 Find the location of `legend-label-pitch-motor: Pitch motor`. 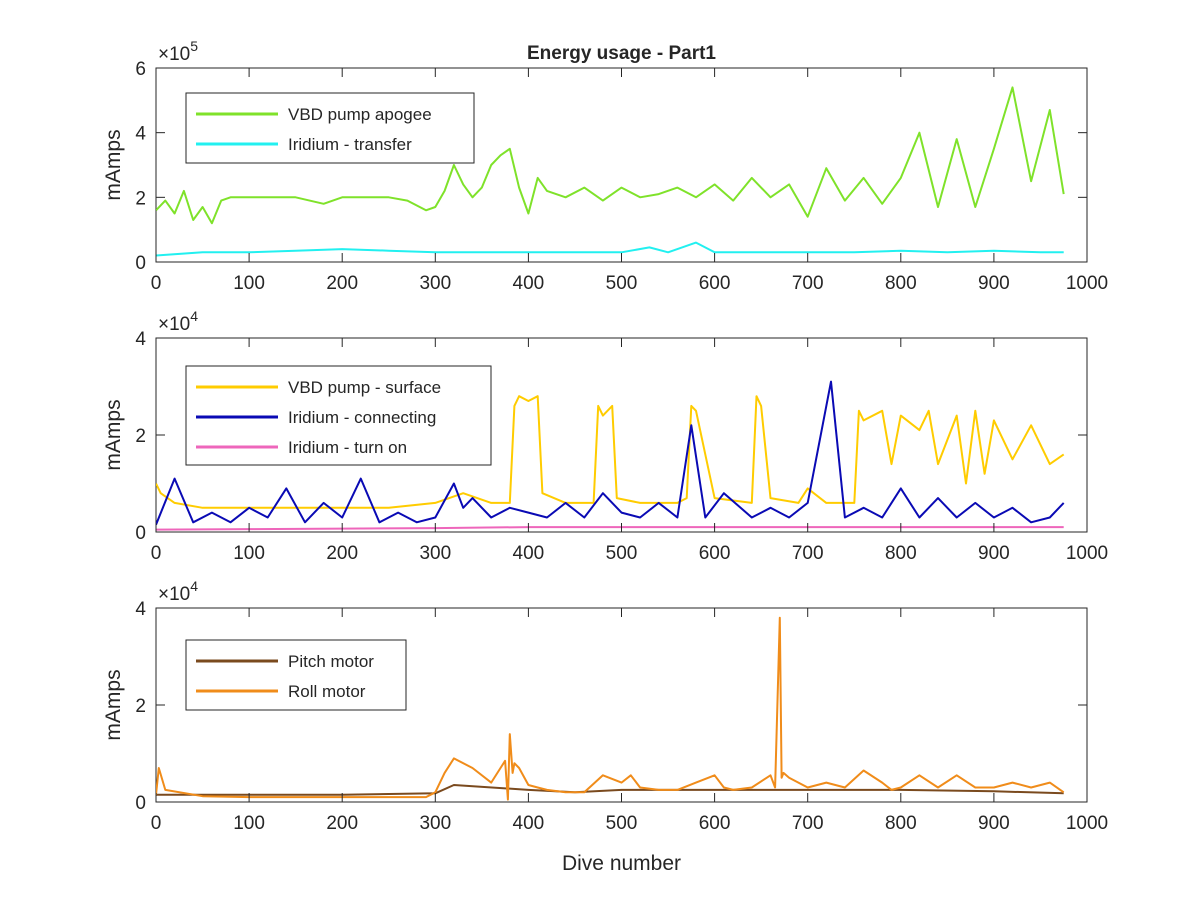

legend-label-pitch-motor: Pitch motor is located at coordinates (331, 661).